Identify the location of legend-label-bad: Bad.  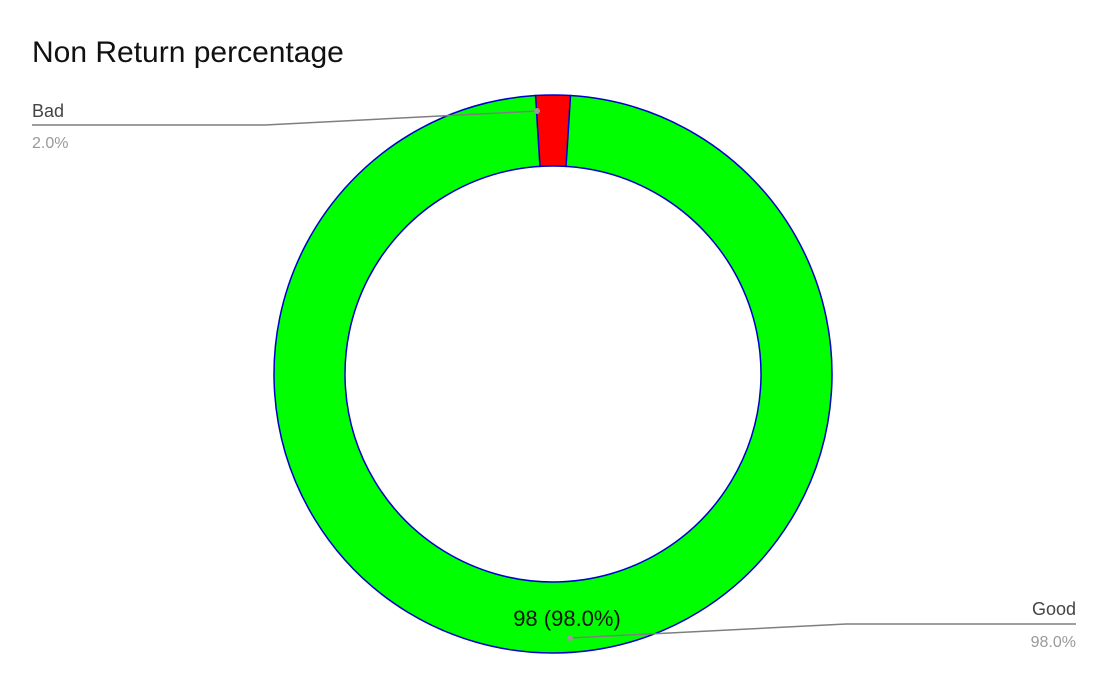
(48, 111).